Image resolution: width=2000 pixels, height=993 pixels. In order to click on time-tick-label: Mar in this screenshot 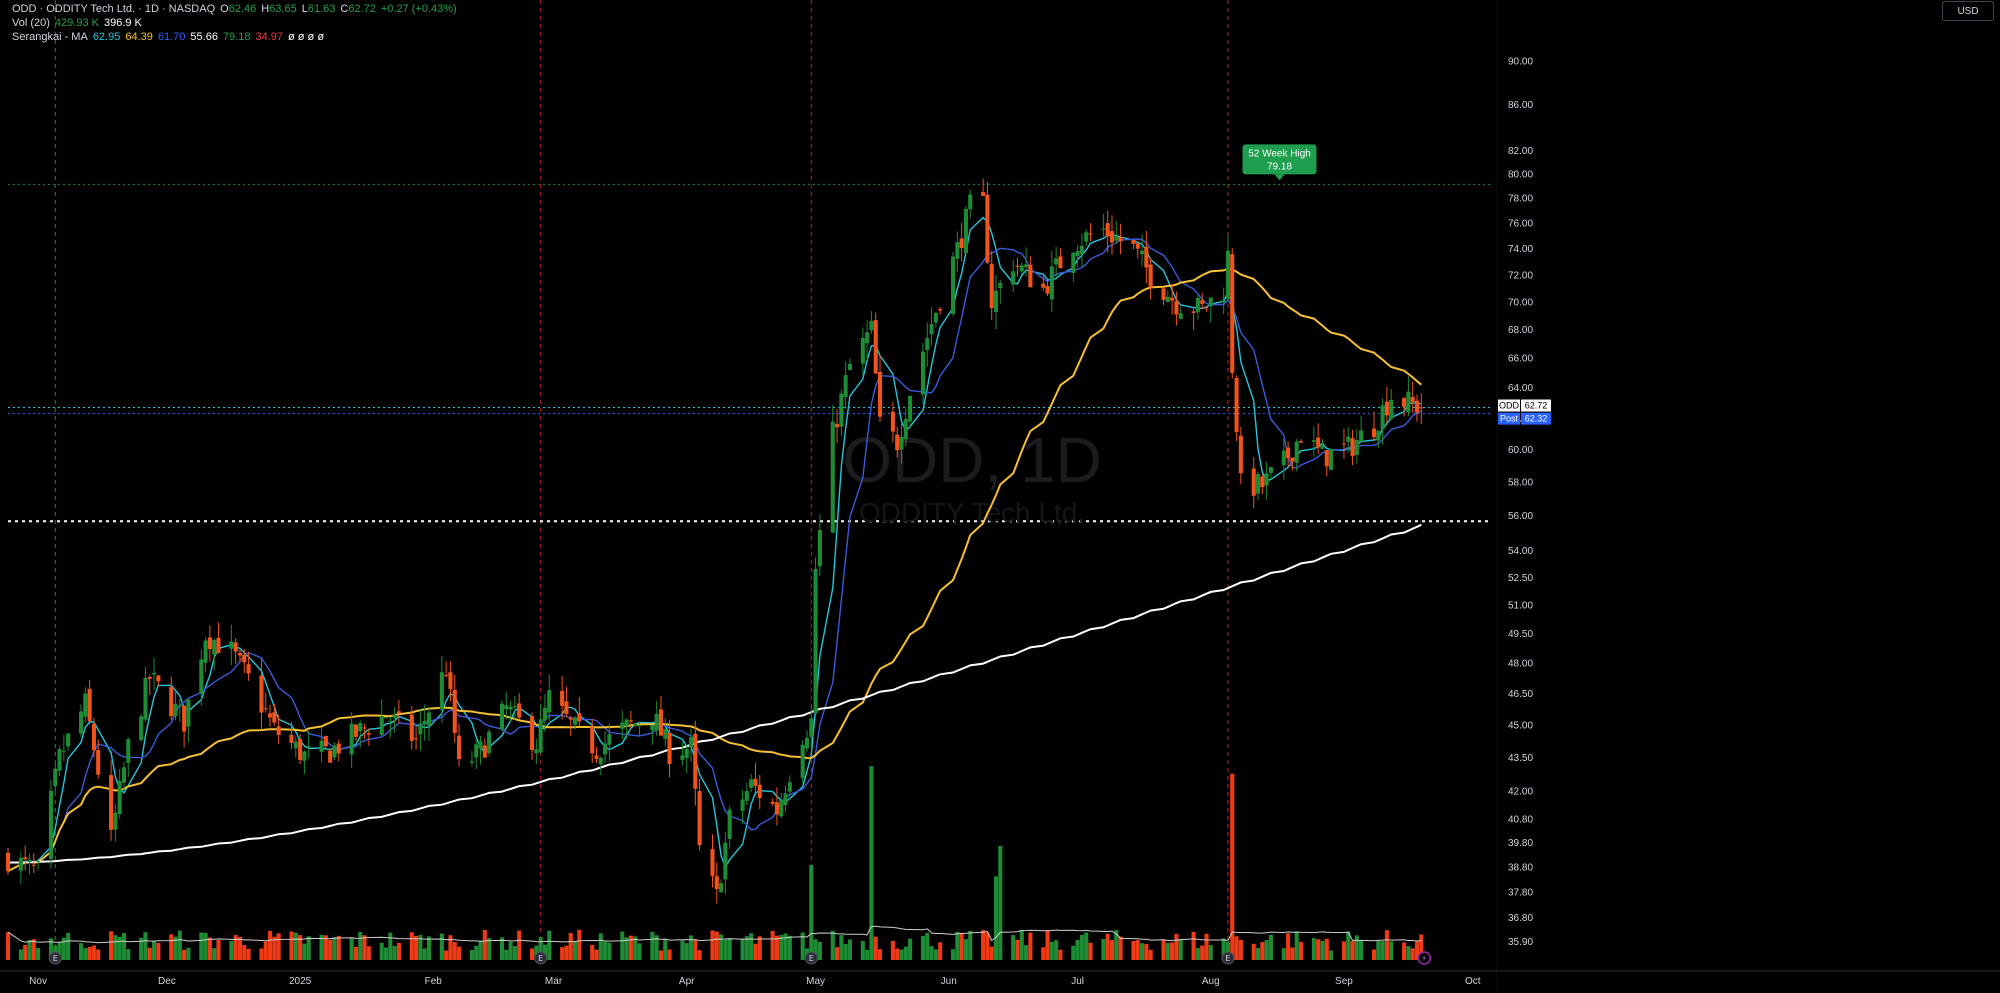, I will do `click(554, 981)`.